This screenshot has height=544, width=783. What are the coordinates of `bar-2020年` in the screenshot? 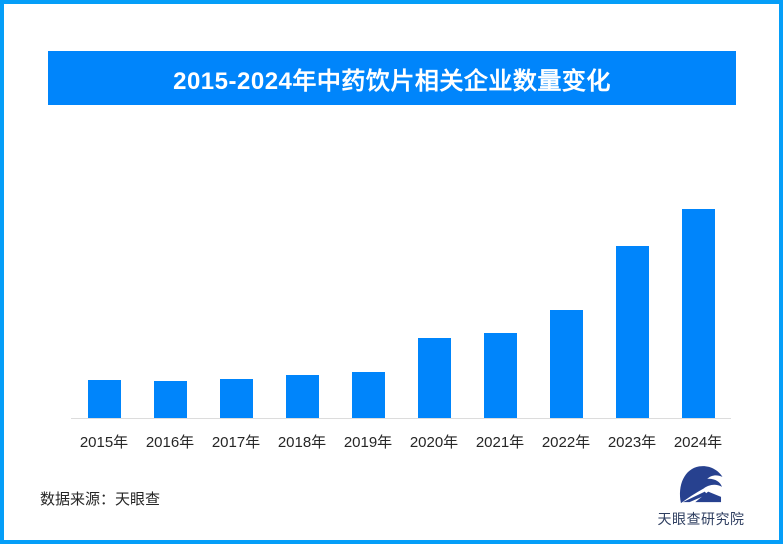 It's located at (434, 378).